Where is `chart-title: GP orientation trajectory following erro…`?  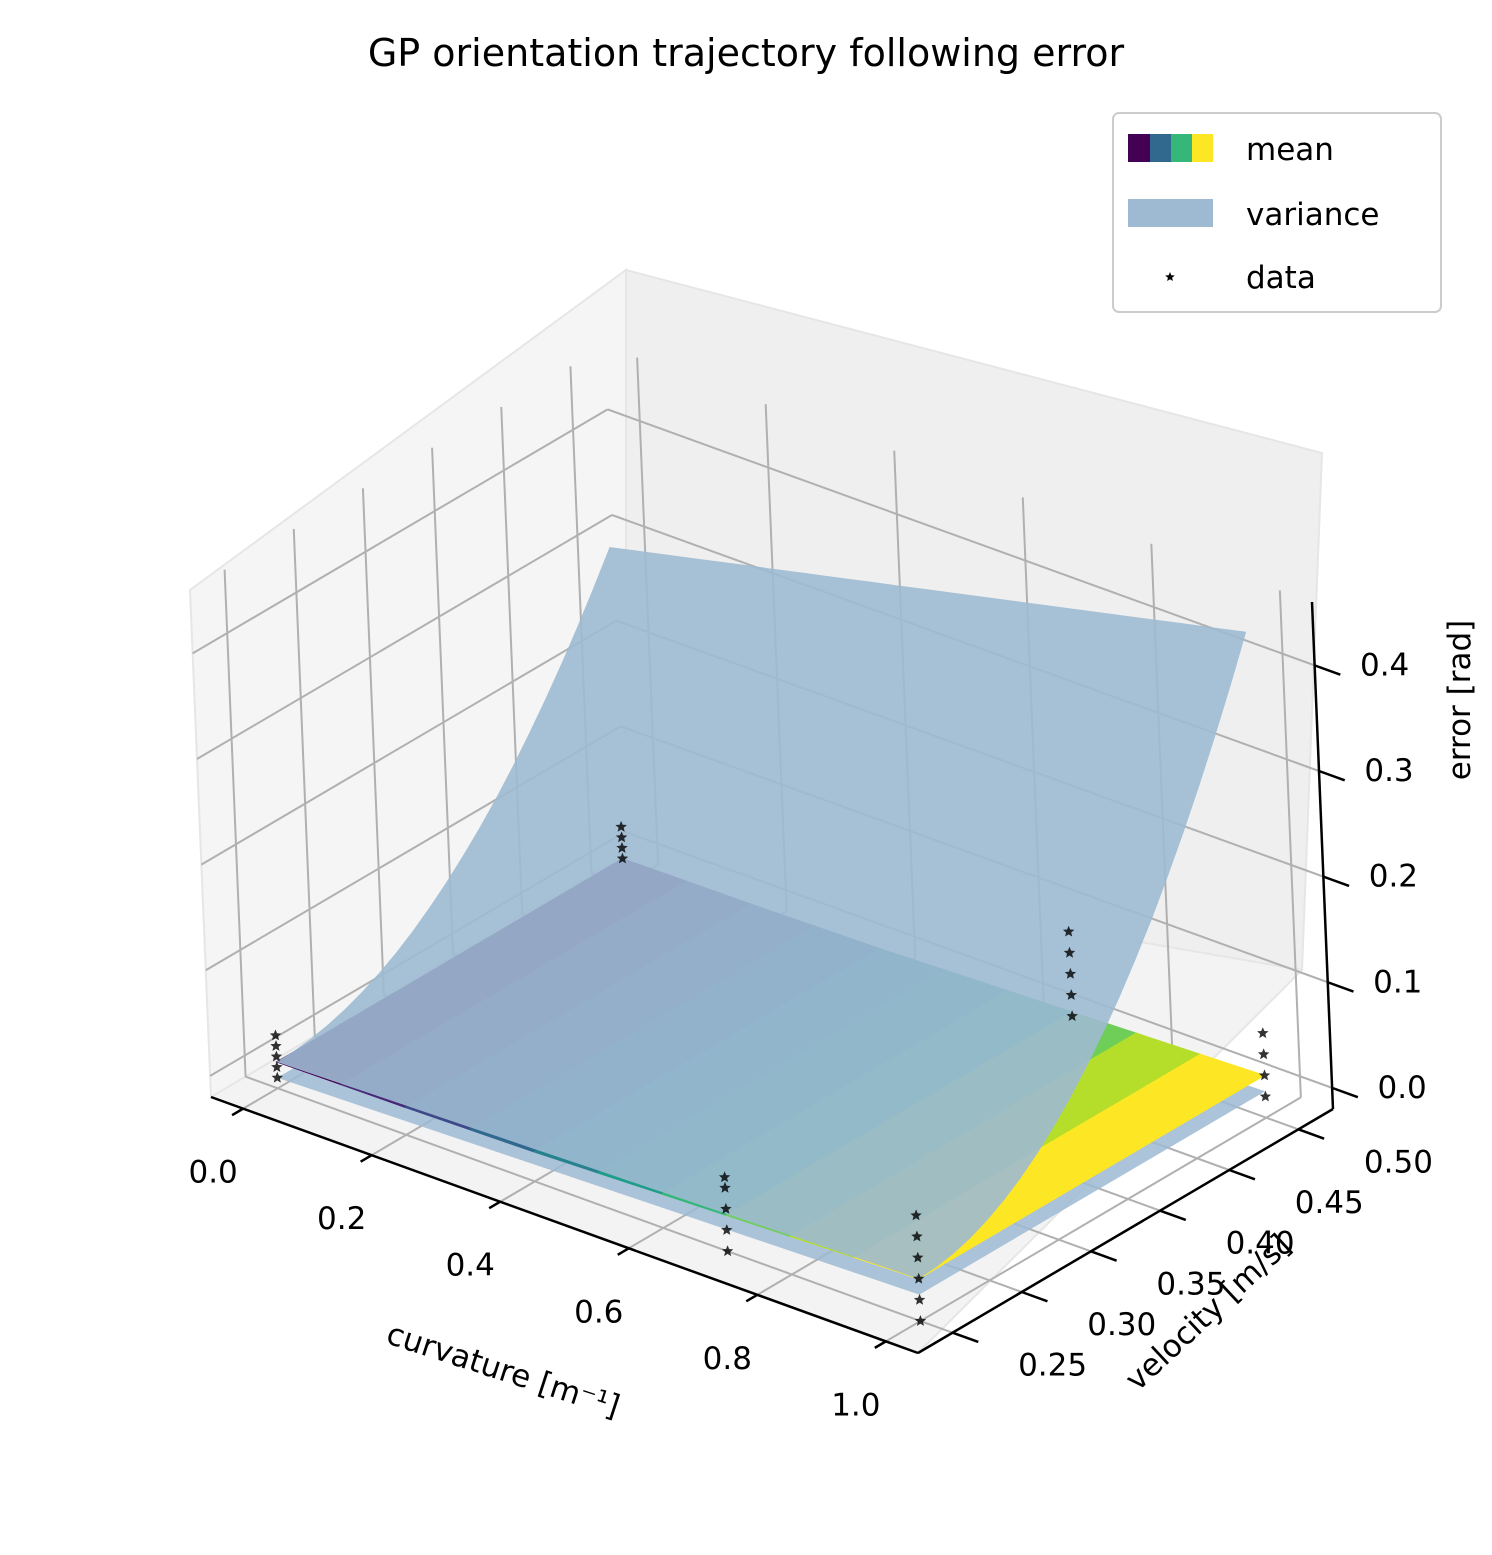 chart-title: GP orientation trajectory following erro… is located at coordinates (746, 53).